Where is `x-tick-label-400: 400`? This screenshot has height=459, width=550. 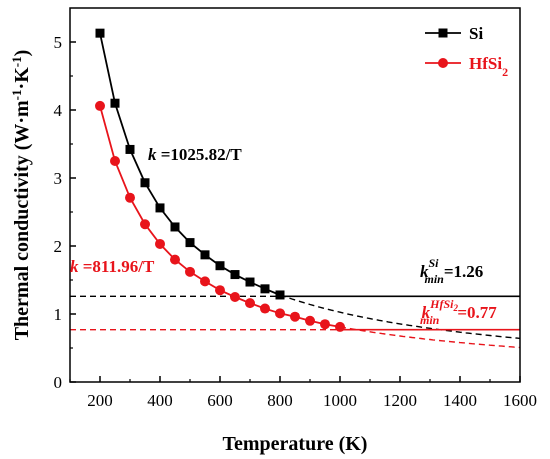
x-tick-label-400: 400 is located at coordinates (160, 400).